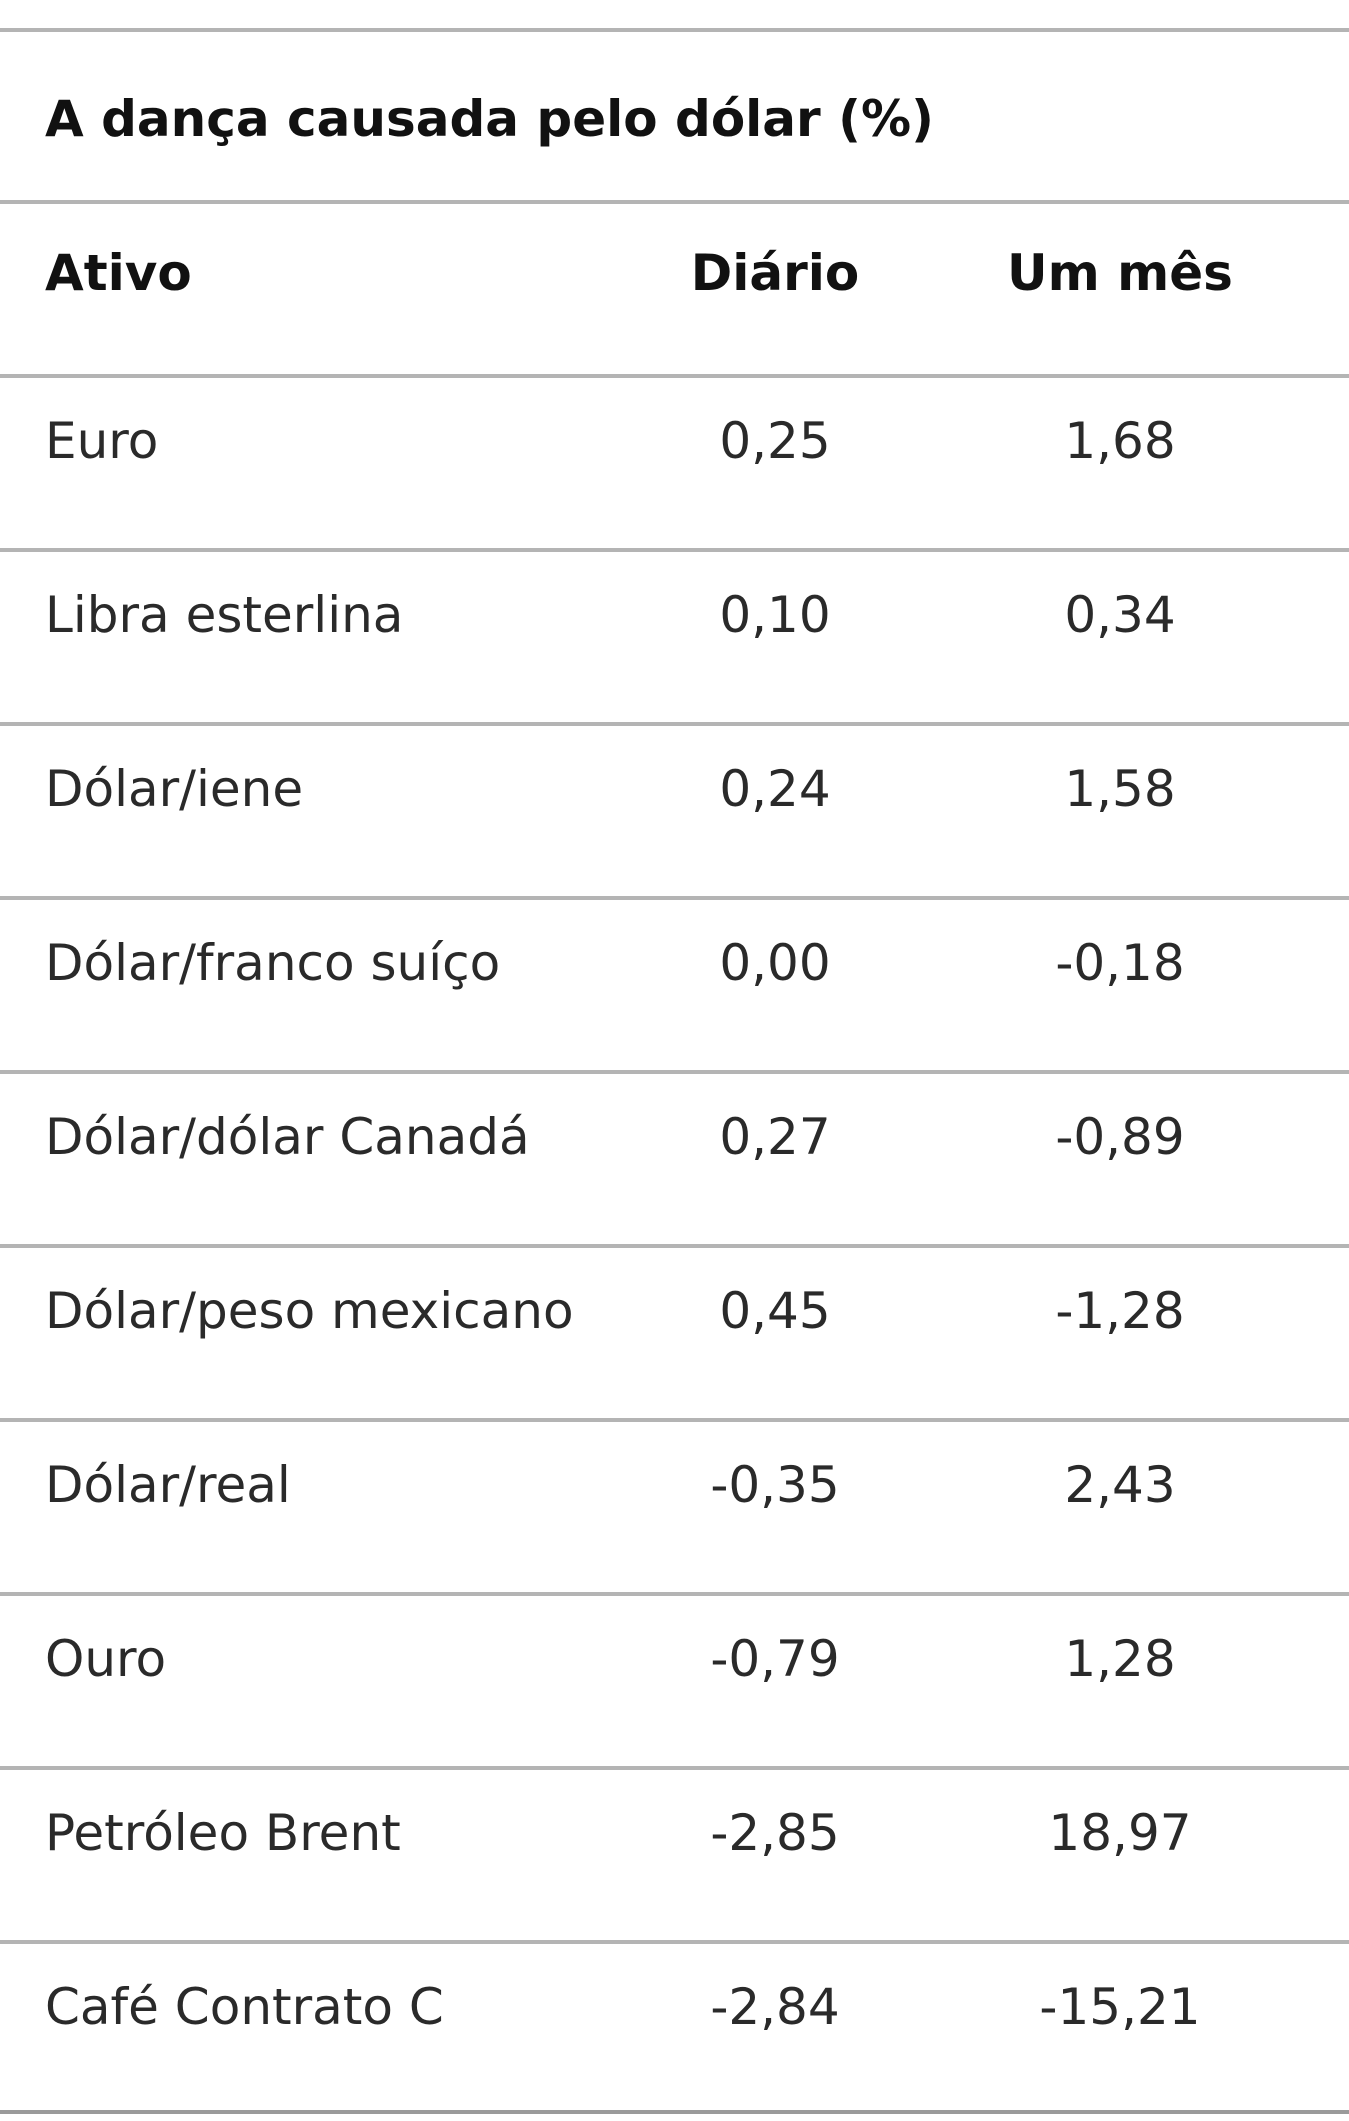 The image size is (1349, 2121). I want to click on table-row: Dólar/iene 0,24 1,58, so click(674, 809).